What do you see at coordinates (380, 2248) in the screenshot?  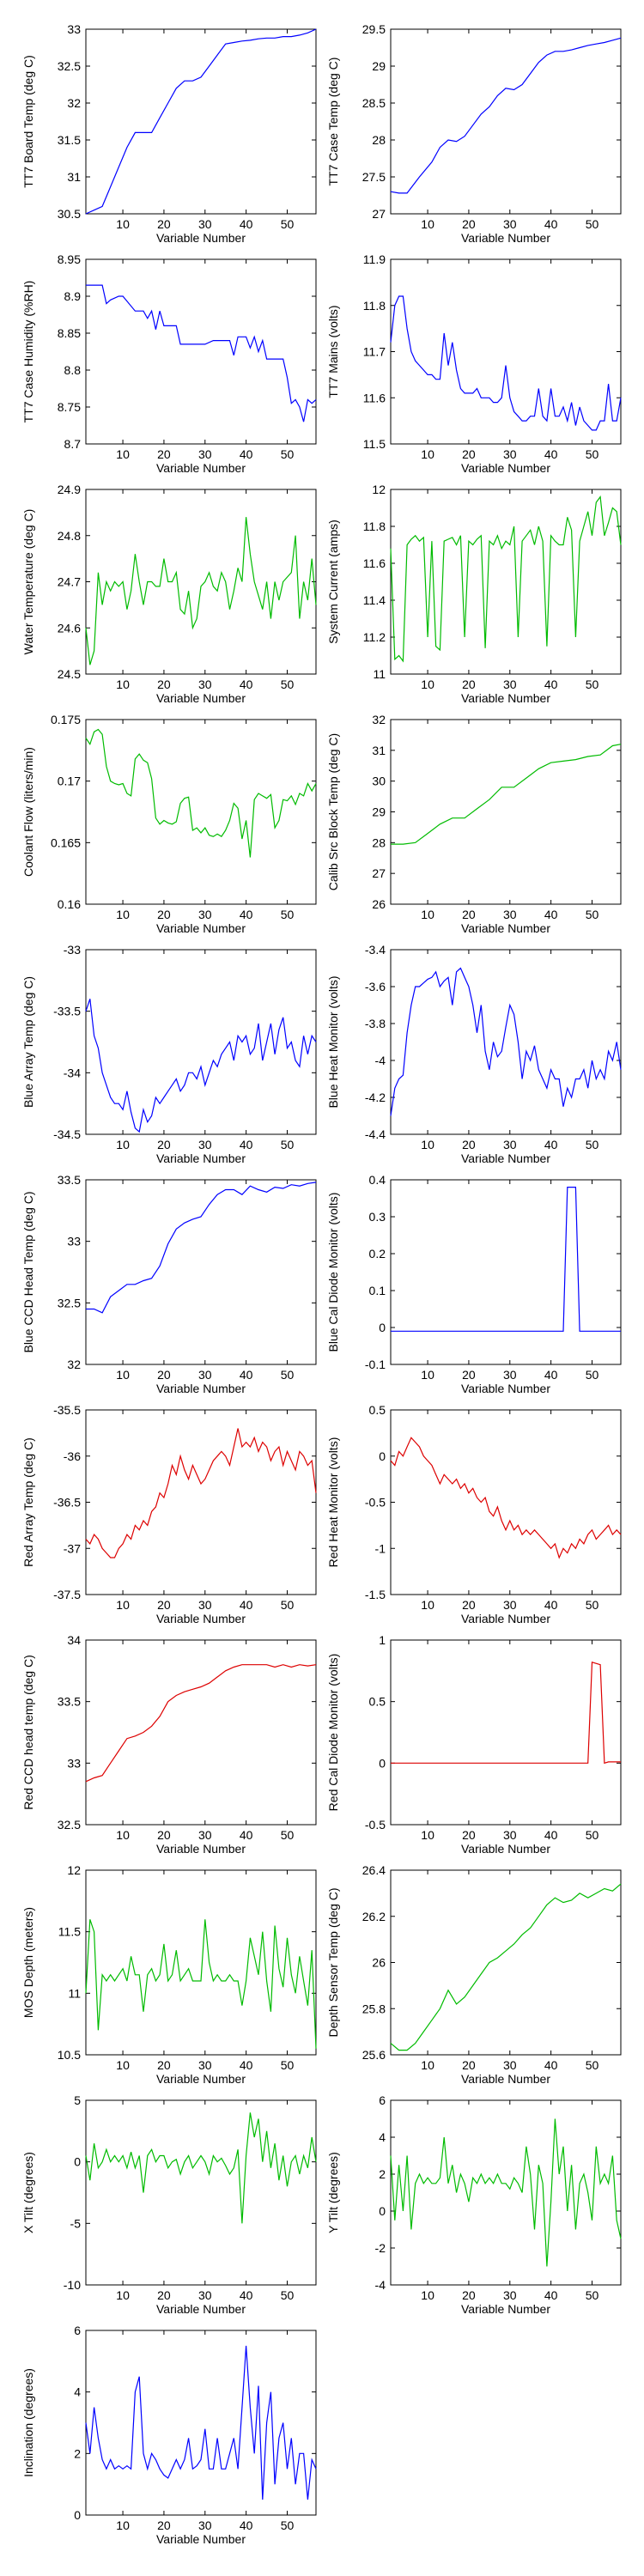 I see `y-tick-label: -2` at bounding box center [380, 2248].